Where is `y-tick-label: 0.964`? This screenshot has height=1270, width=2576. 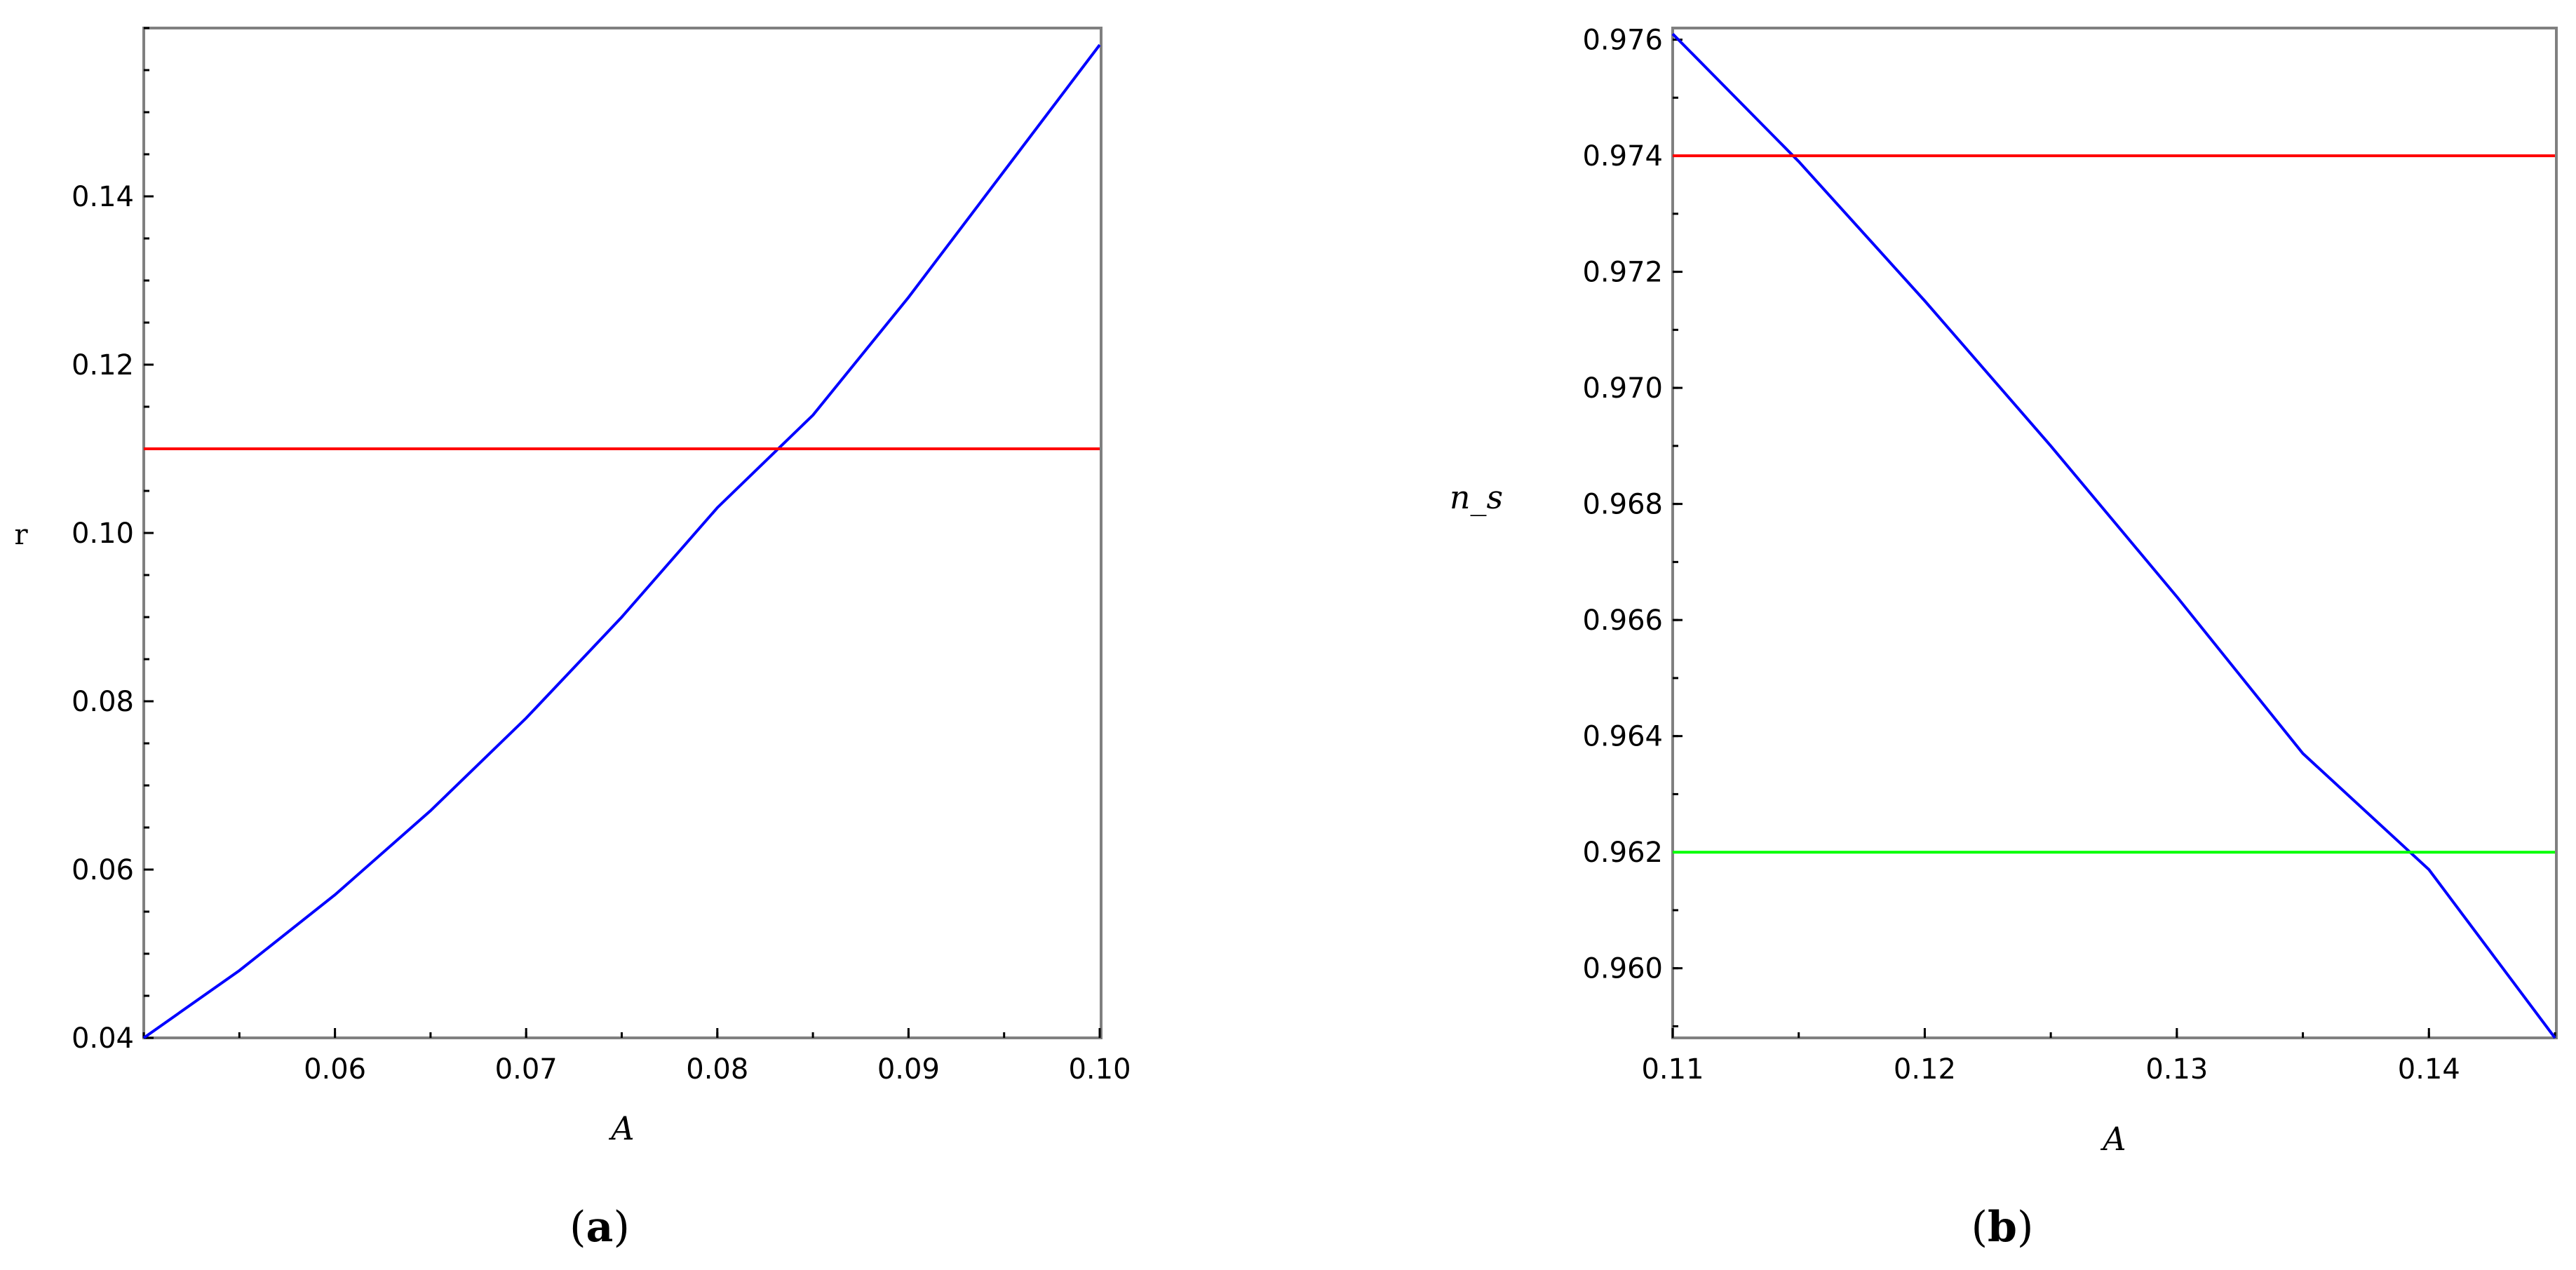 y-tick-label: 0.964 is located at coordinates (1622, 737).